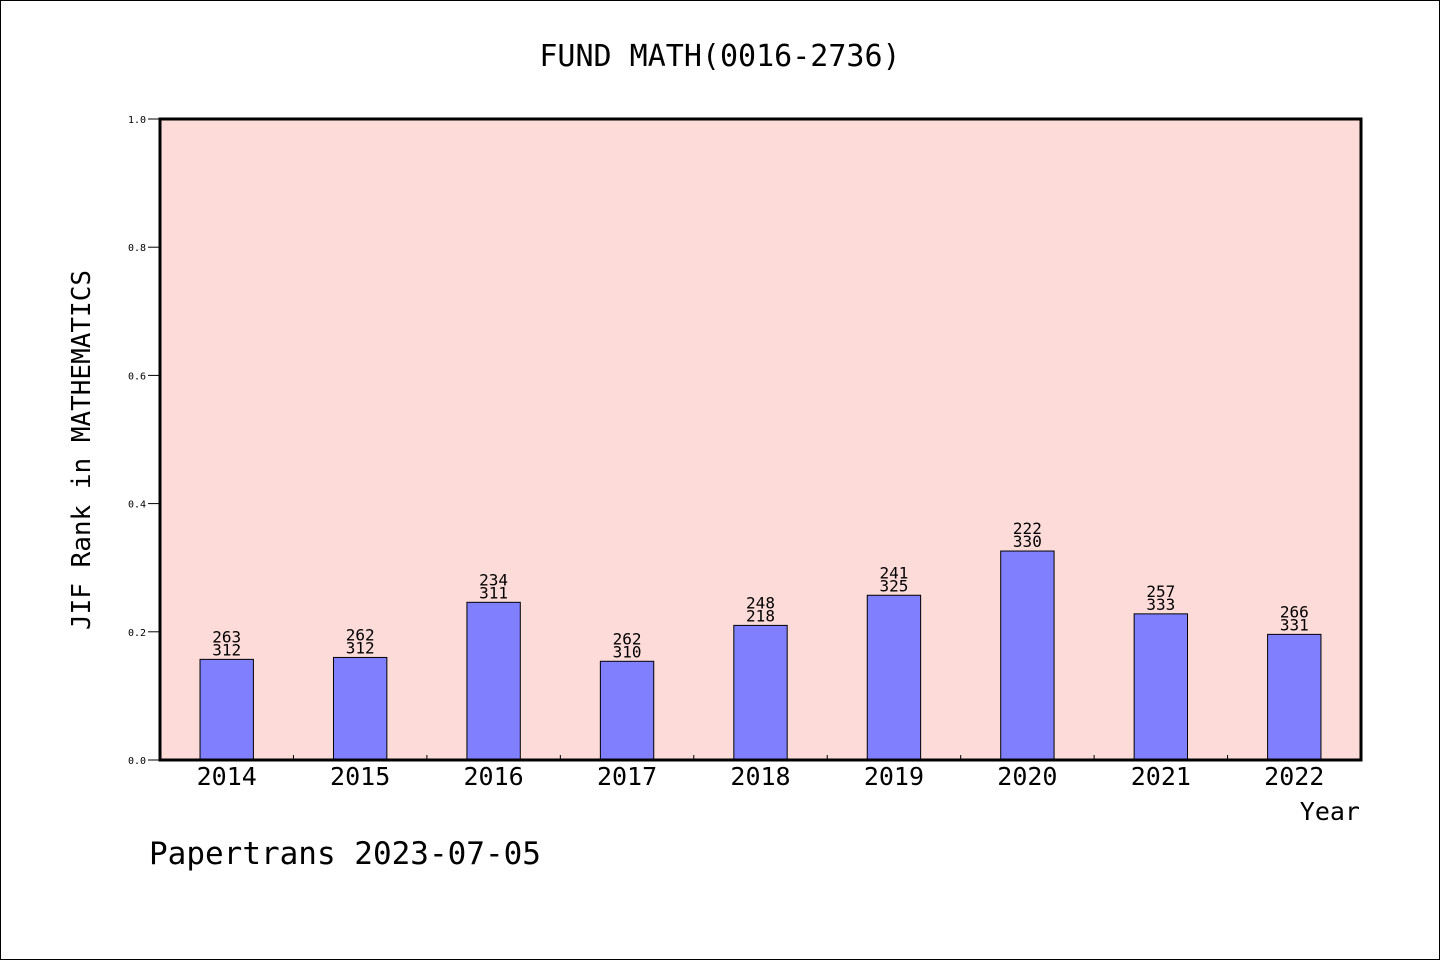 Image resolution: width=1440 pixels, height=960 pixels. I want to click on bar-label-bottom-2019: 325, so click(893, 585).